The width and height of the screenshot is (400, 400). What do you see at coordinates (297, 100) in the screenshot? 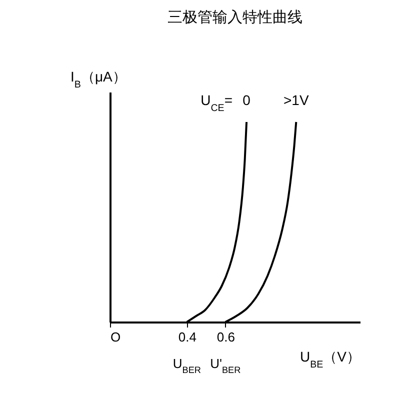
I see `series-label: >1V` at bounding box center [297, 100].